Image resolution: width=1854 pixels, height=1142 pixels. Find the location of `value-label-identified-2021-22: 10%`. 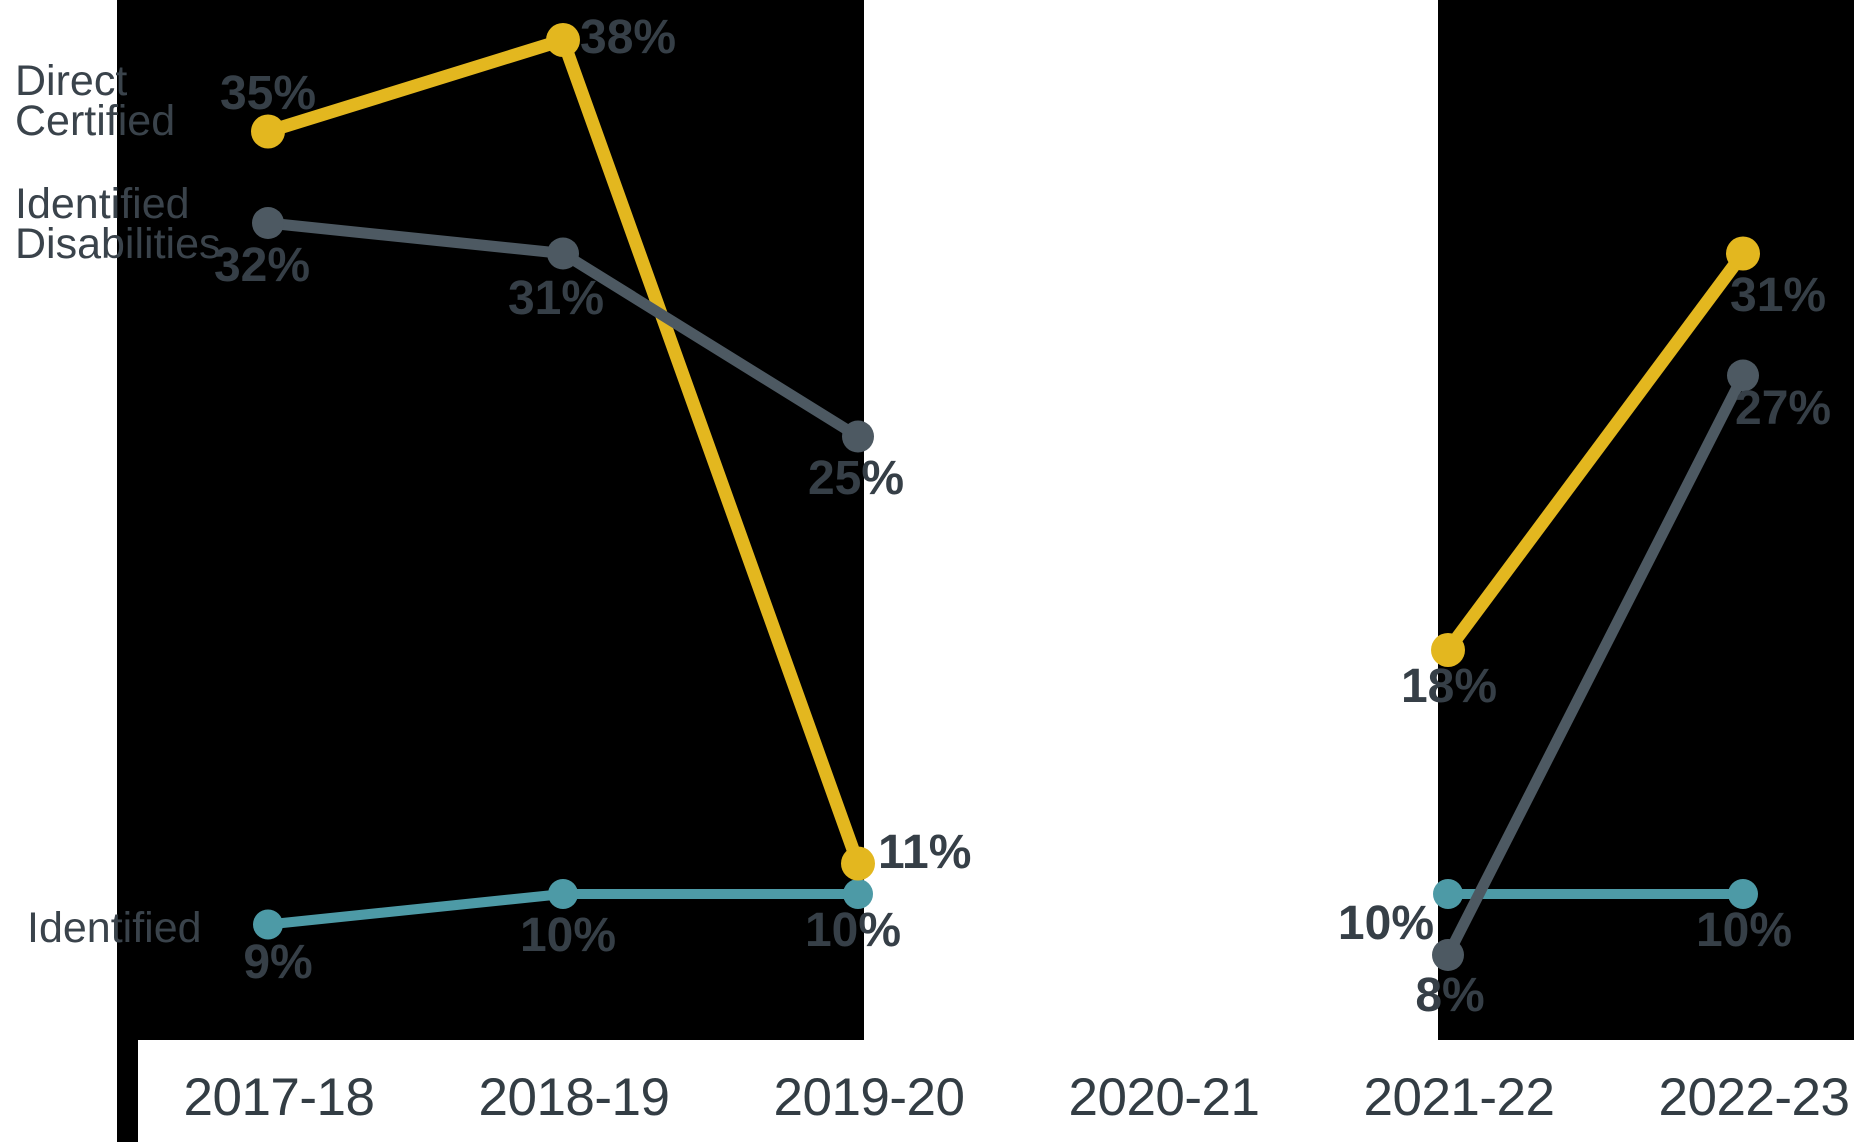

value-label-identified-2021-22: 10% is located at coordinates (1385, 923).